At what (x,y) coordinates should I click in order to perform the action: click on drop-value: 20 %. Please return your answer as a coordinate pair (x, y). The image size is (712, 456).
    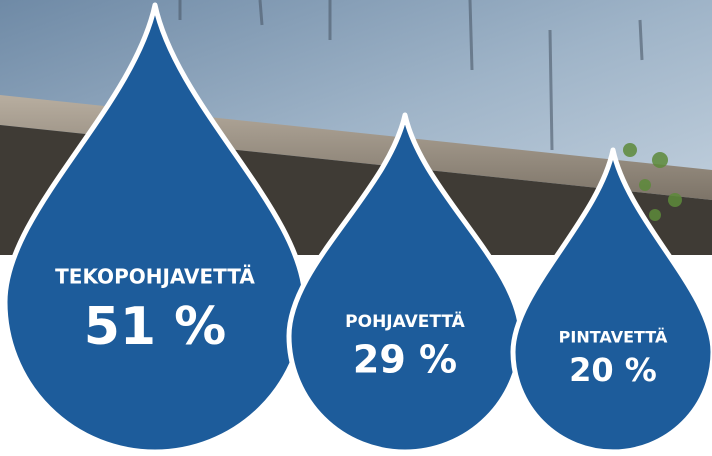
    Looking at the image, I should click on (613, 370).